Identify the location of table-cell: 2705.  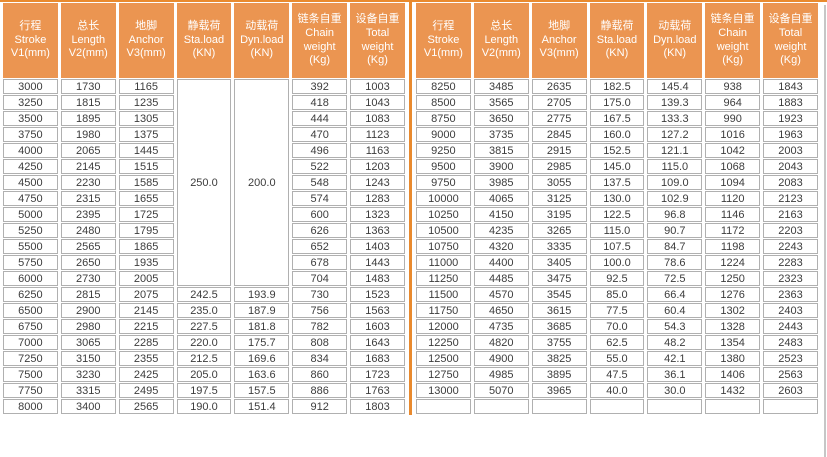
(559, 102).